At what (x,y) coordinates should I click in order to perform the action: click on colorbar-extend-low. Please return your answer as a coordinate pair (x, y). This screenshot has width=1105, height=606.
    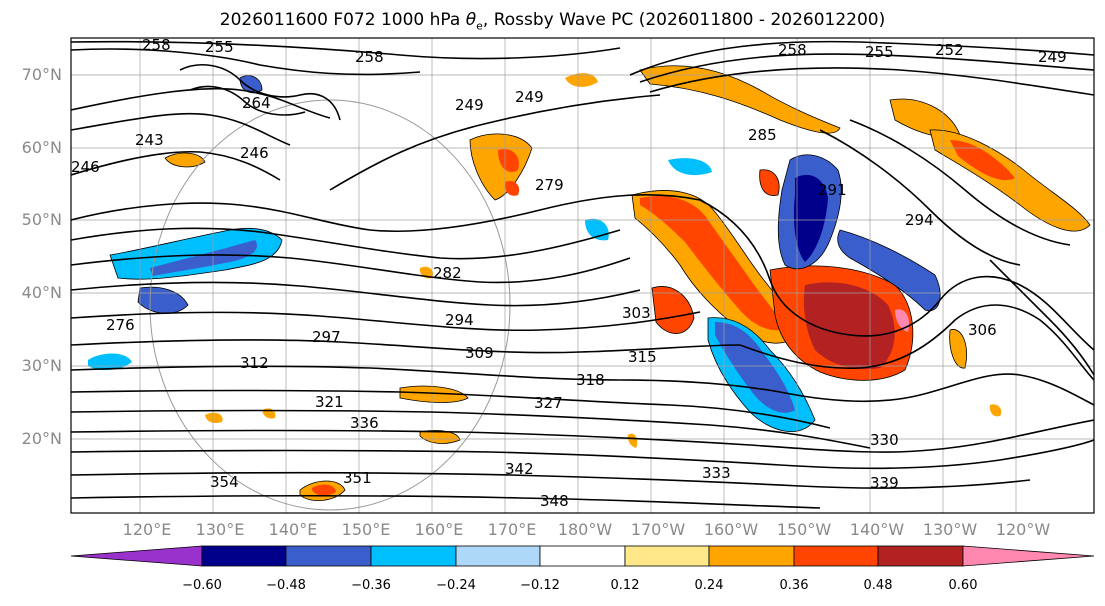
    Looking at the image, I should click on (136, 556).